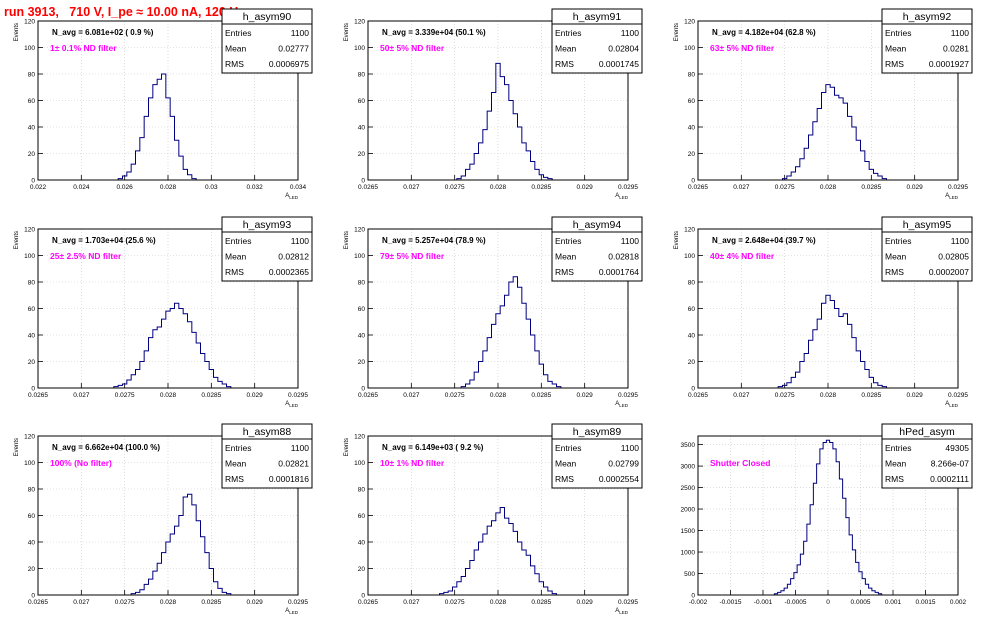 Image resolution: width=996 pixels, height=622 pixels. I want to click on x-tick-label: 0.034, so click(298, 187).